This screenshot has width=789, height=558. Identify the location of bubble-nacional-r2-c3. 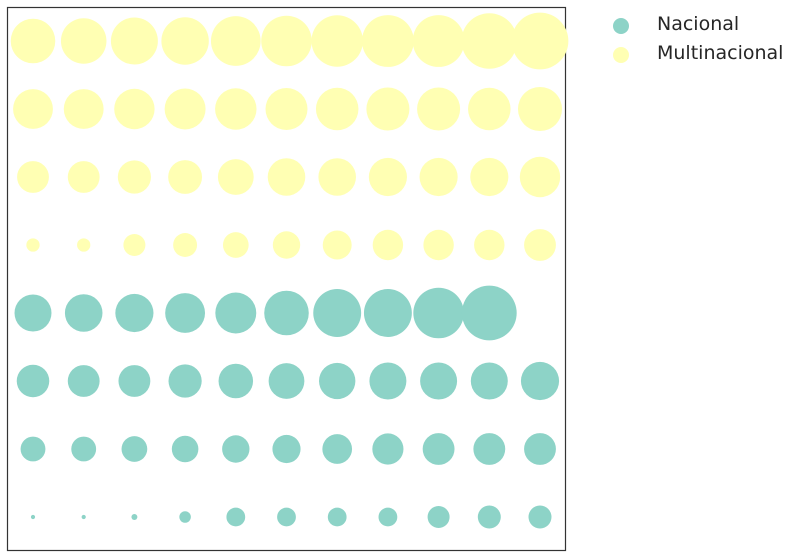
(134, 449).